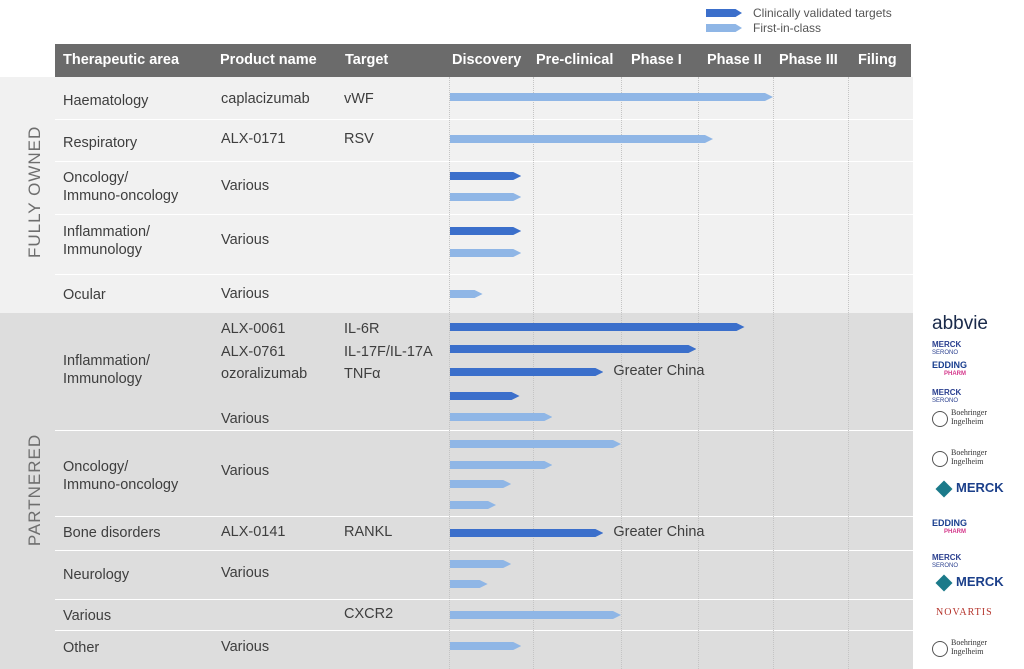  Describe the element at coordinates (955, 374) in the screenshot. I see `eddingpharm-sub: PHARM` at that location.